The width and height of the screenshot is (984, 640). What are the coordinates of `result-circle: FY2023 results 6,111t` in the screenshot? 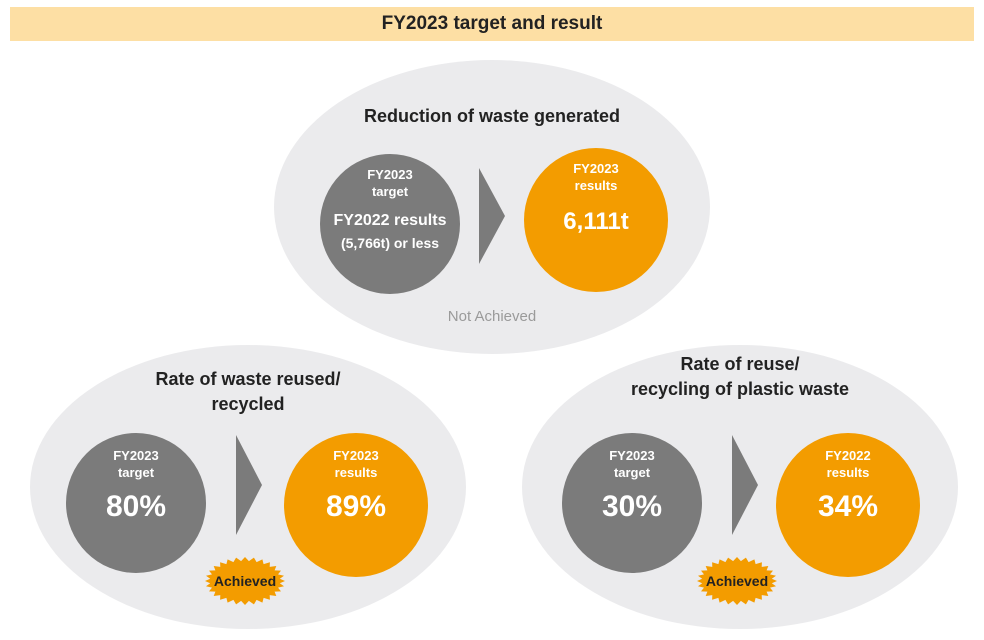 It's located at (596, 220).